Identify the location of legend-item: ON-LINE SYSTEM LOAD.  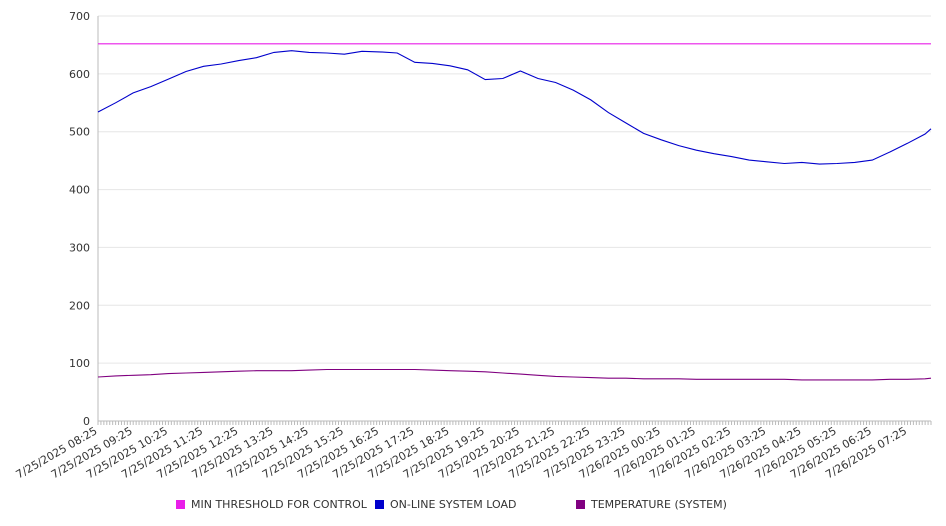
(445, 504).